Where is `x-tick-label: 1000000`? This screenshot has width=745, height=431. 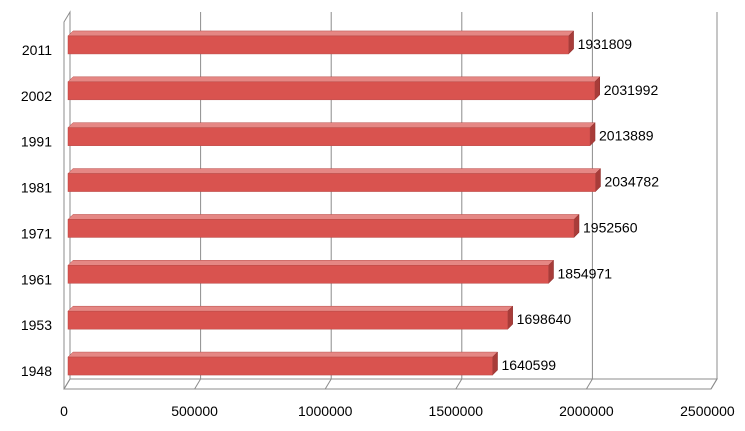
x-tick-label: 1000000 is located at coordinates (325, 411).